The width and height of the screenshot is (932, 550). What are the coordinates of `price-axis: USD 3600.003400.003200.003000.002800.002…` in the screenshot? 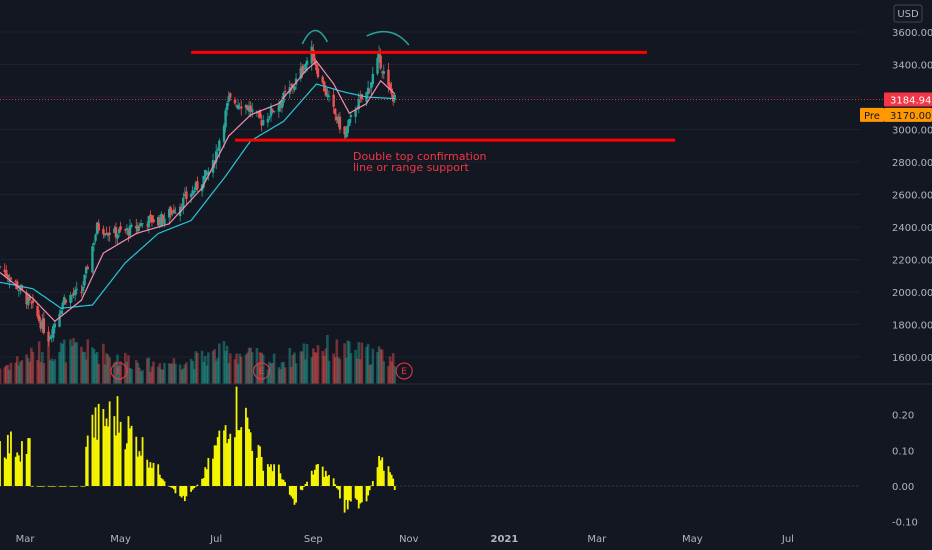 It's located at (896, 266).